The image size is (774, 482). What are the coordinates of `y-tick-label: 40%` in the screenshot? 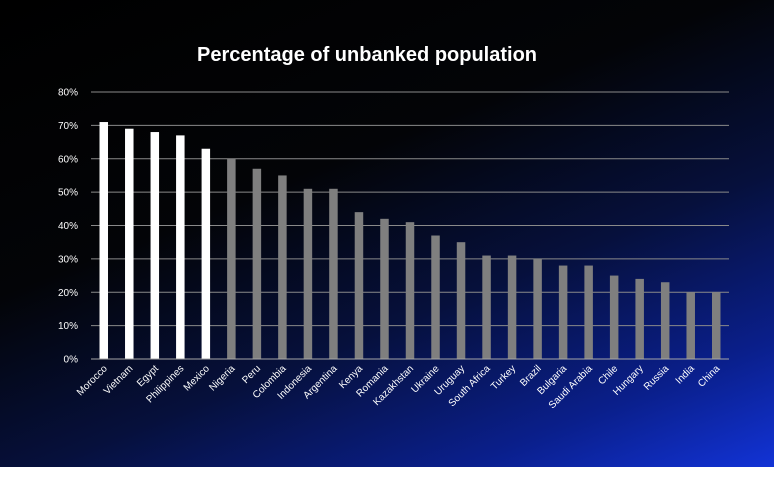 It's located at (68, 226).